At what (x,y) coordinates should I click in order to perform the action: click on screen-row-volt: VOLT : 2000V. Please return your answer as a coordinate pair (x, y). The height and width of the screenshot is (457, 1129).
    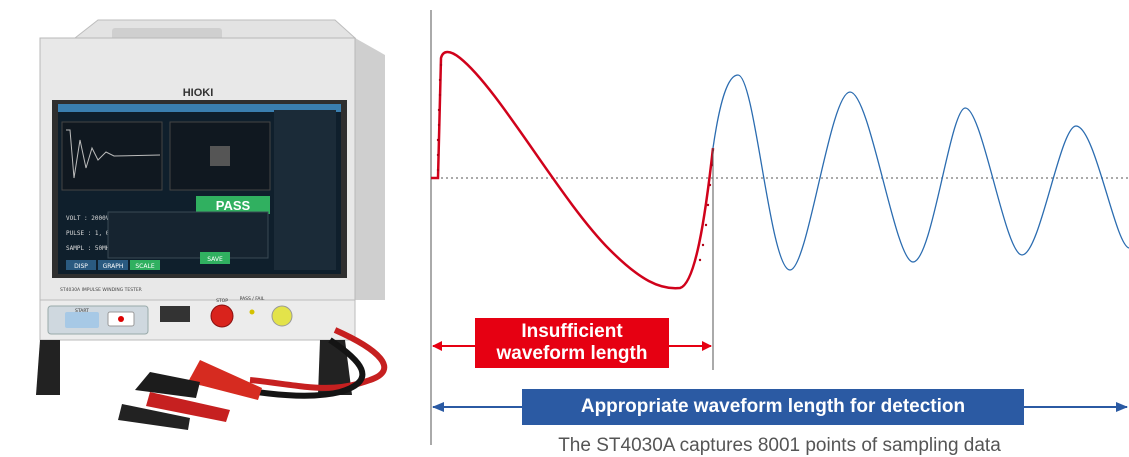
    Looking at the image, I should click on (88, 218).